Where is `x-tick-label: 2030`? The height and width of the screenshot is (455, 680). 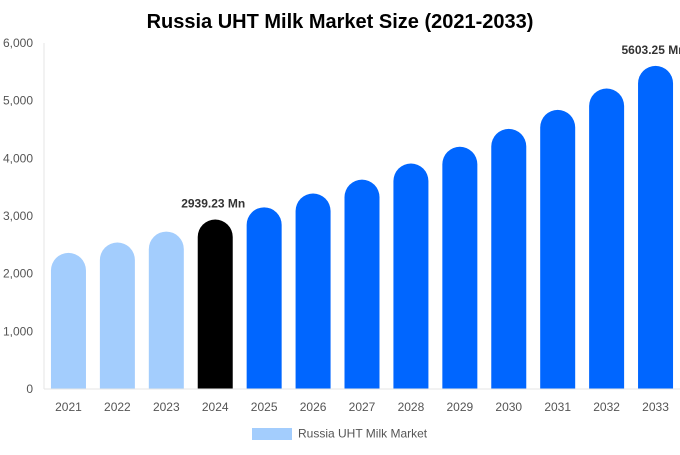
x-tick-label: 2030 is located at coordinates (508, 407).